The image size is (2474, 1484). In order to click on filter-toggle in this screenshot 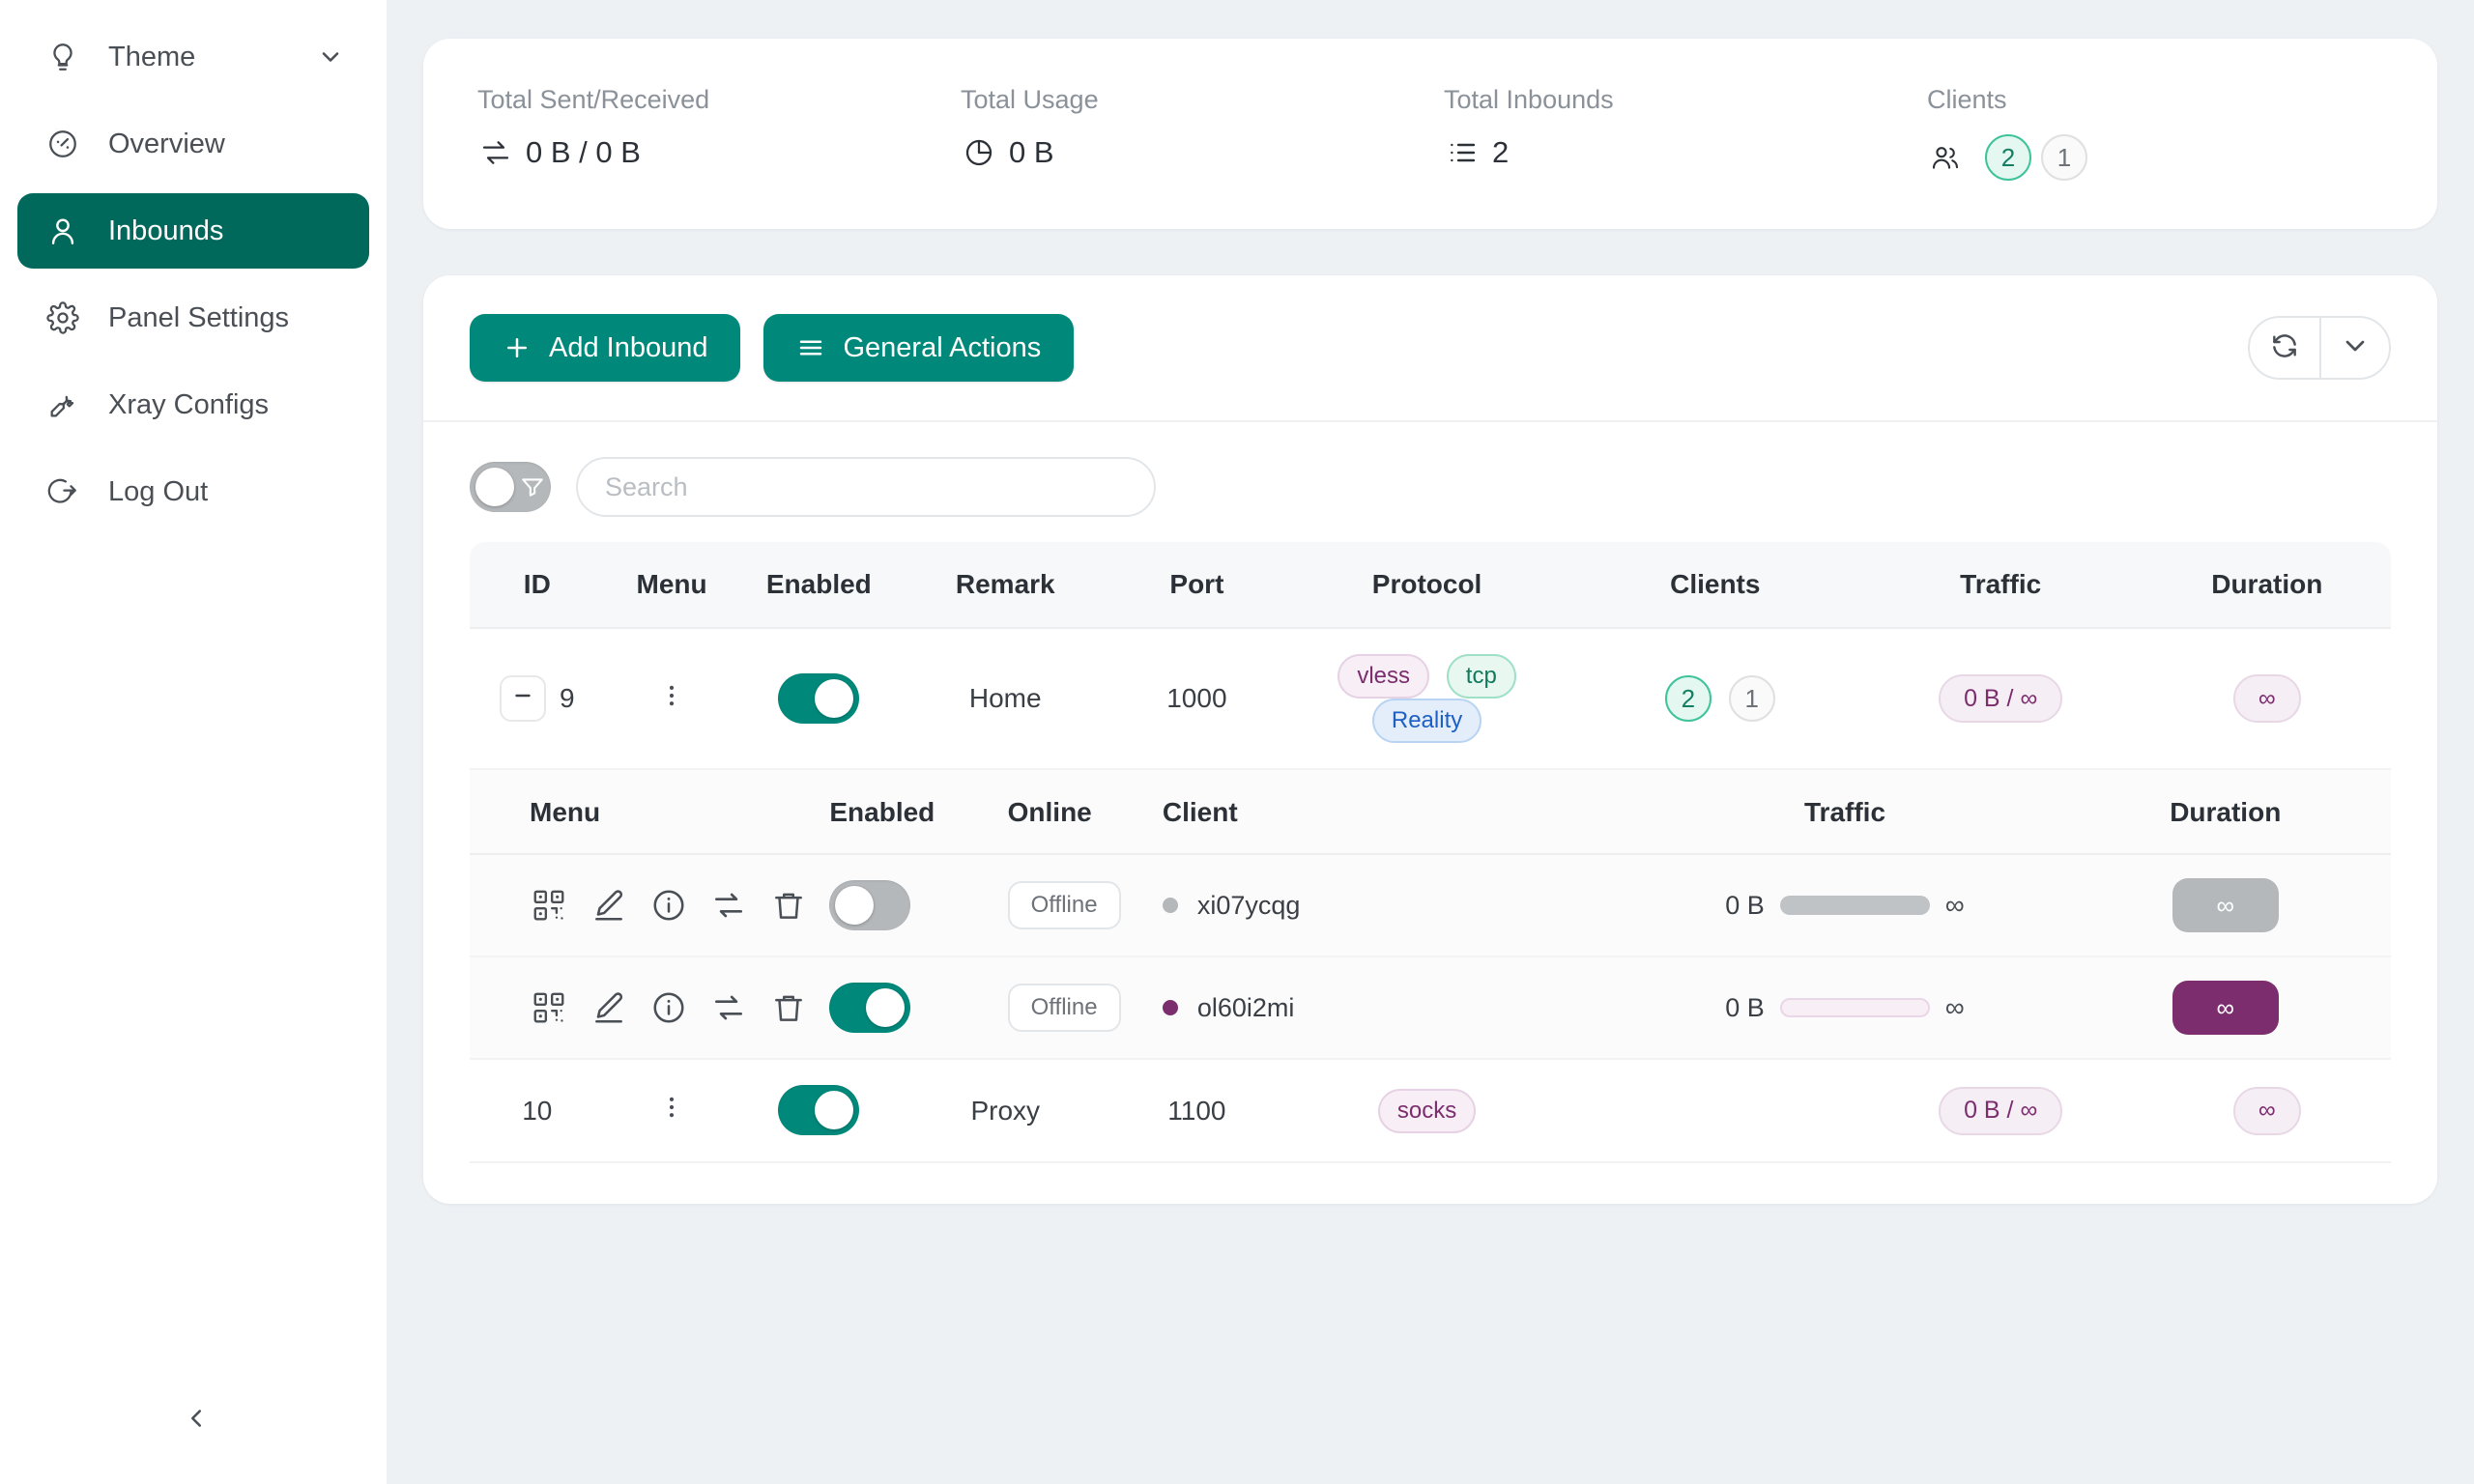, I will do `click(511, 487)`.